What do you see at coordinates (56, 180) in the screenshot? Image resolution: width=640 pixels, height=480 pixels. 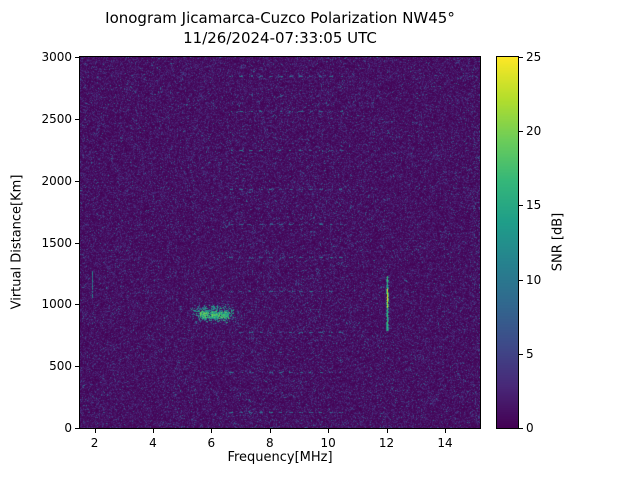 I see `y-tick-label: 2000` at bounding box center [56, 180].